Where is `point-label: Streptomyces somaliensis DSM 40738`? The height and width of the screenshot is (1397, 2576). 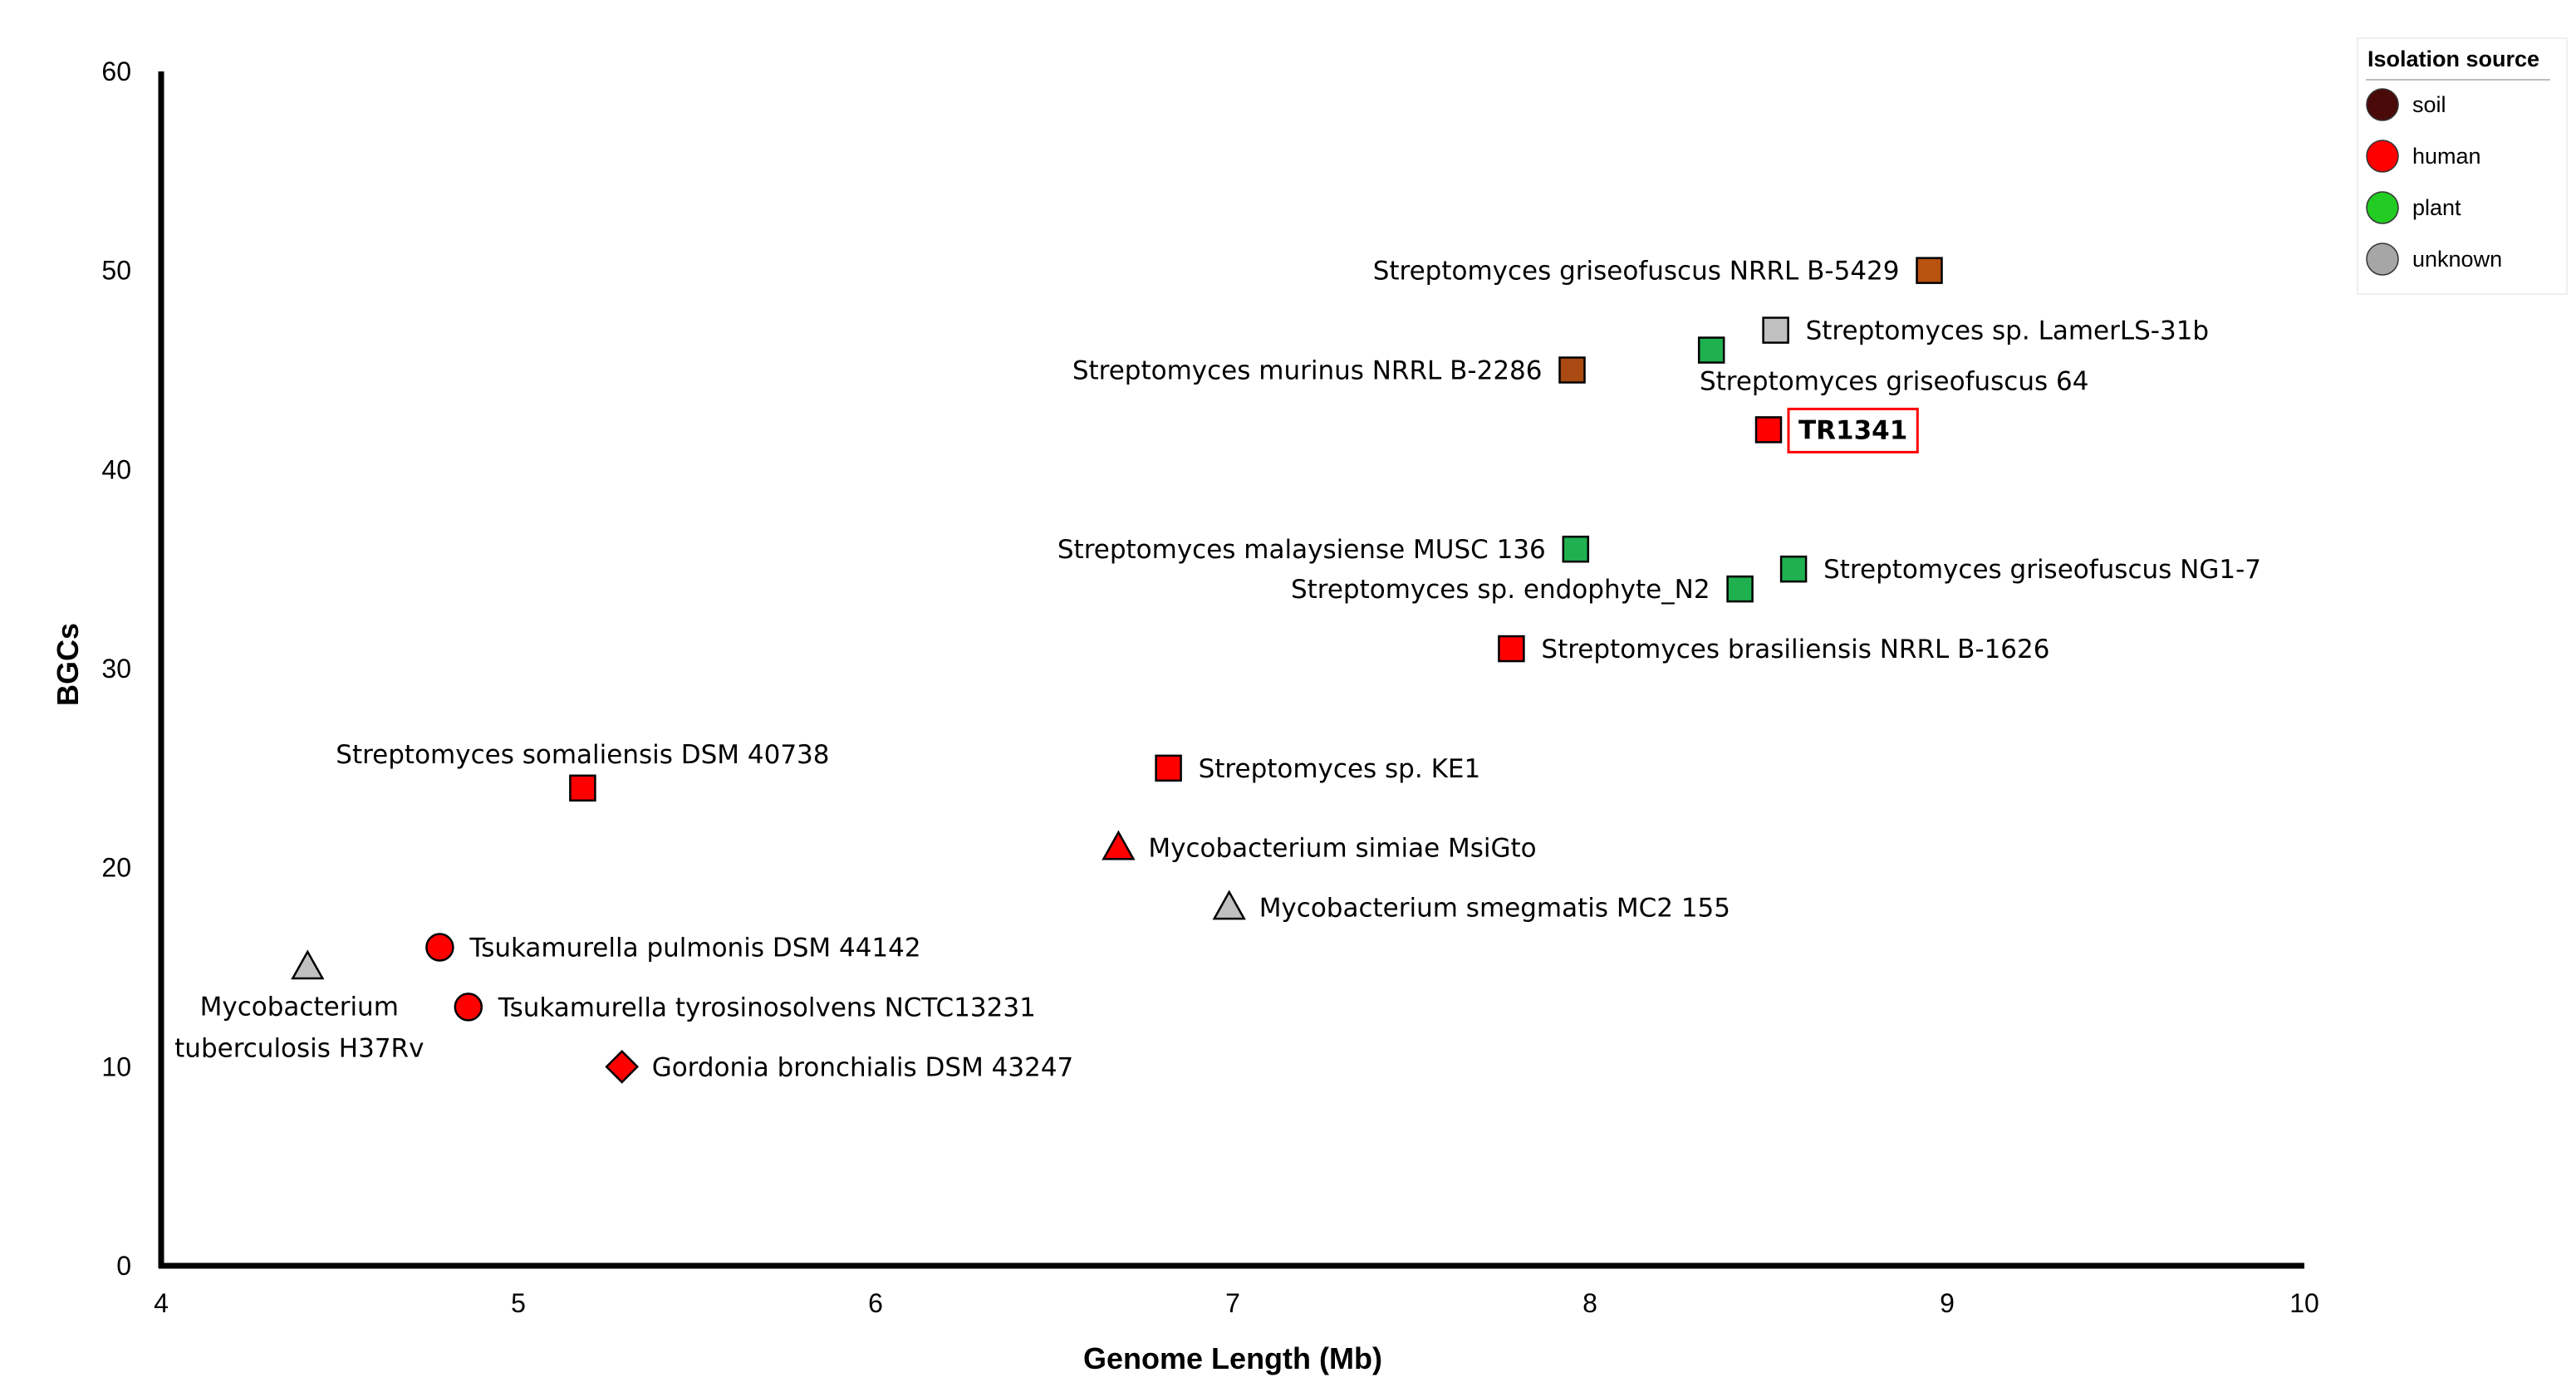
point-label: Streptomyces somaliensis DSM 40738 is located at coordinates (582, 755).